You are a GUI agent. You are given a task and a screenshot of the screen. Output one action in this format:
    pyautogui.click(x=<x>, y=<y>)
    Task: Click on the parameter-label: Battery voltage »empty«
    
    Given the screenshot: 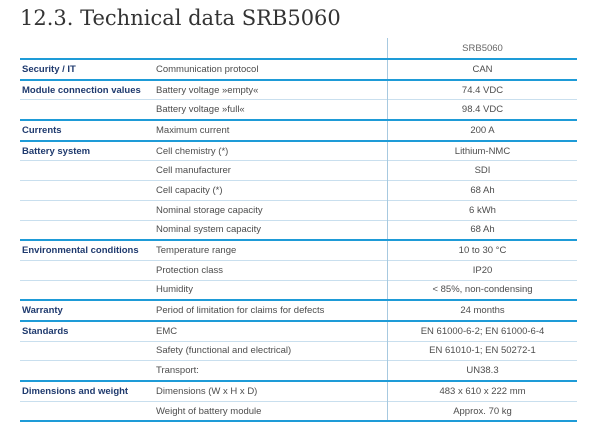 What is the action you would take?
    pyautogui.click(x=271, y=89)
    